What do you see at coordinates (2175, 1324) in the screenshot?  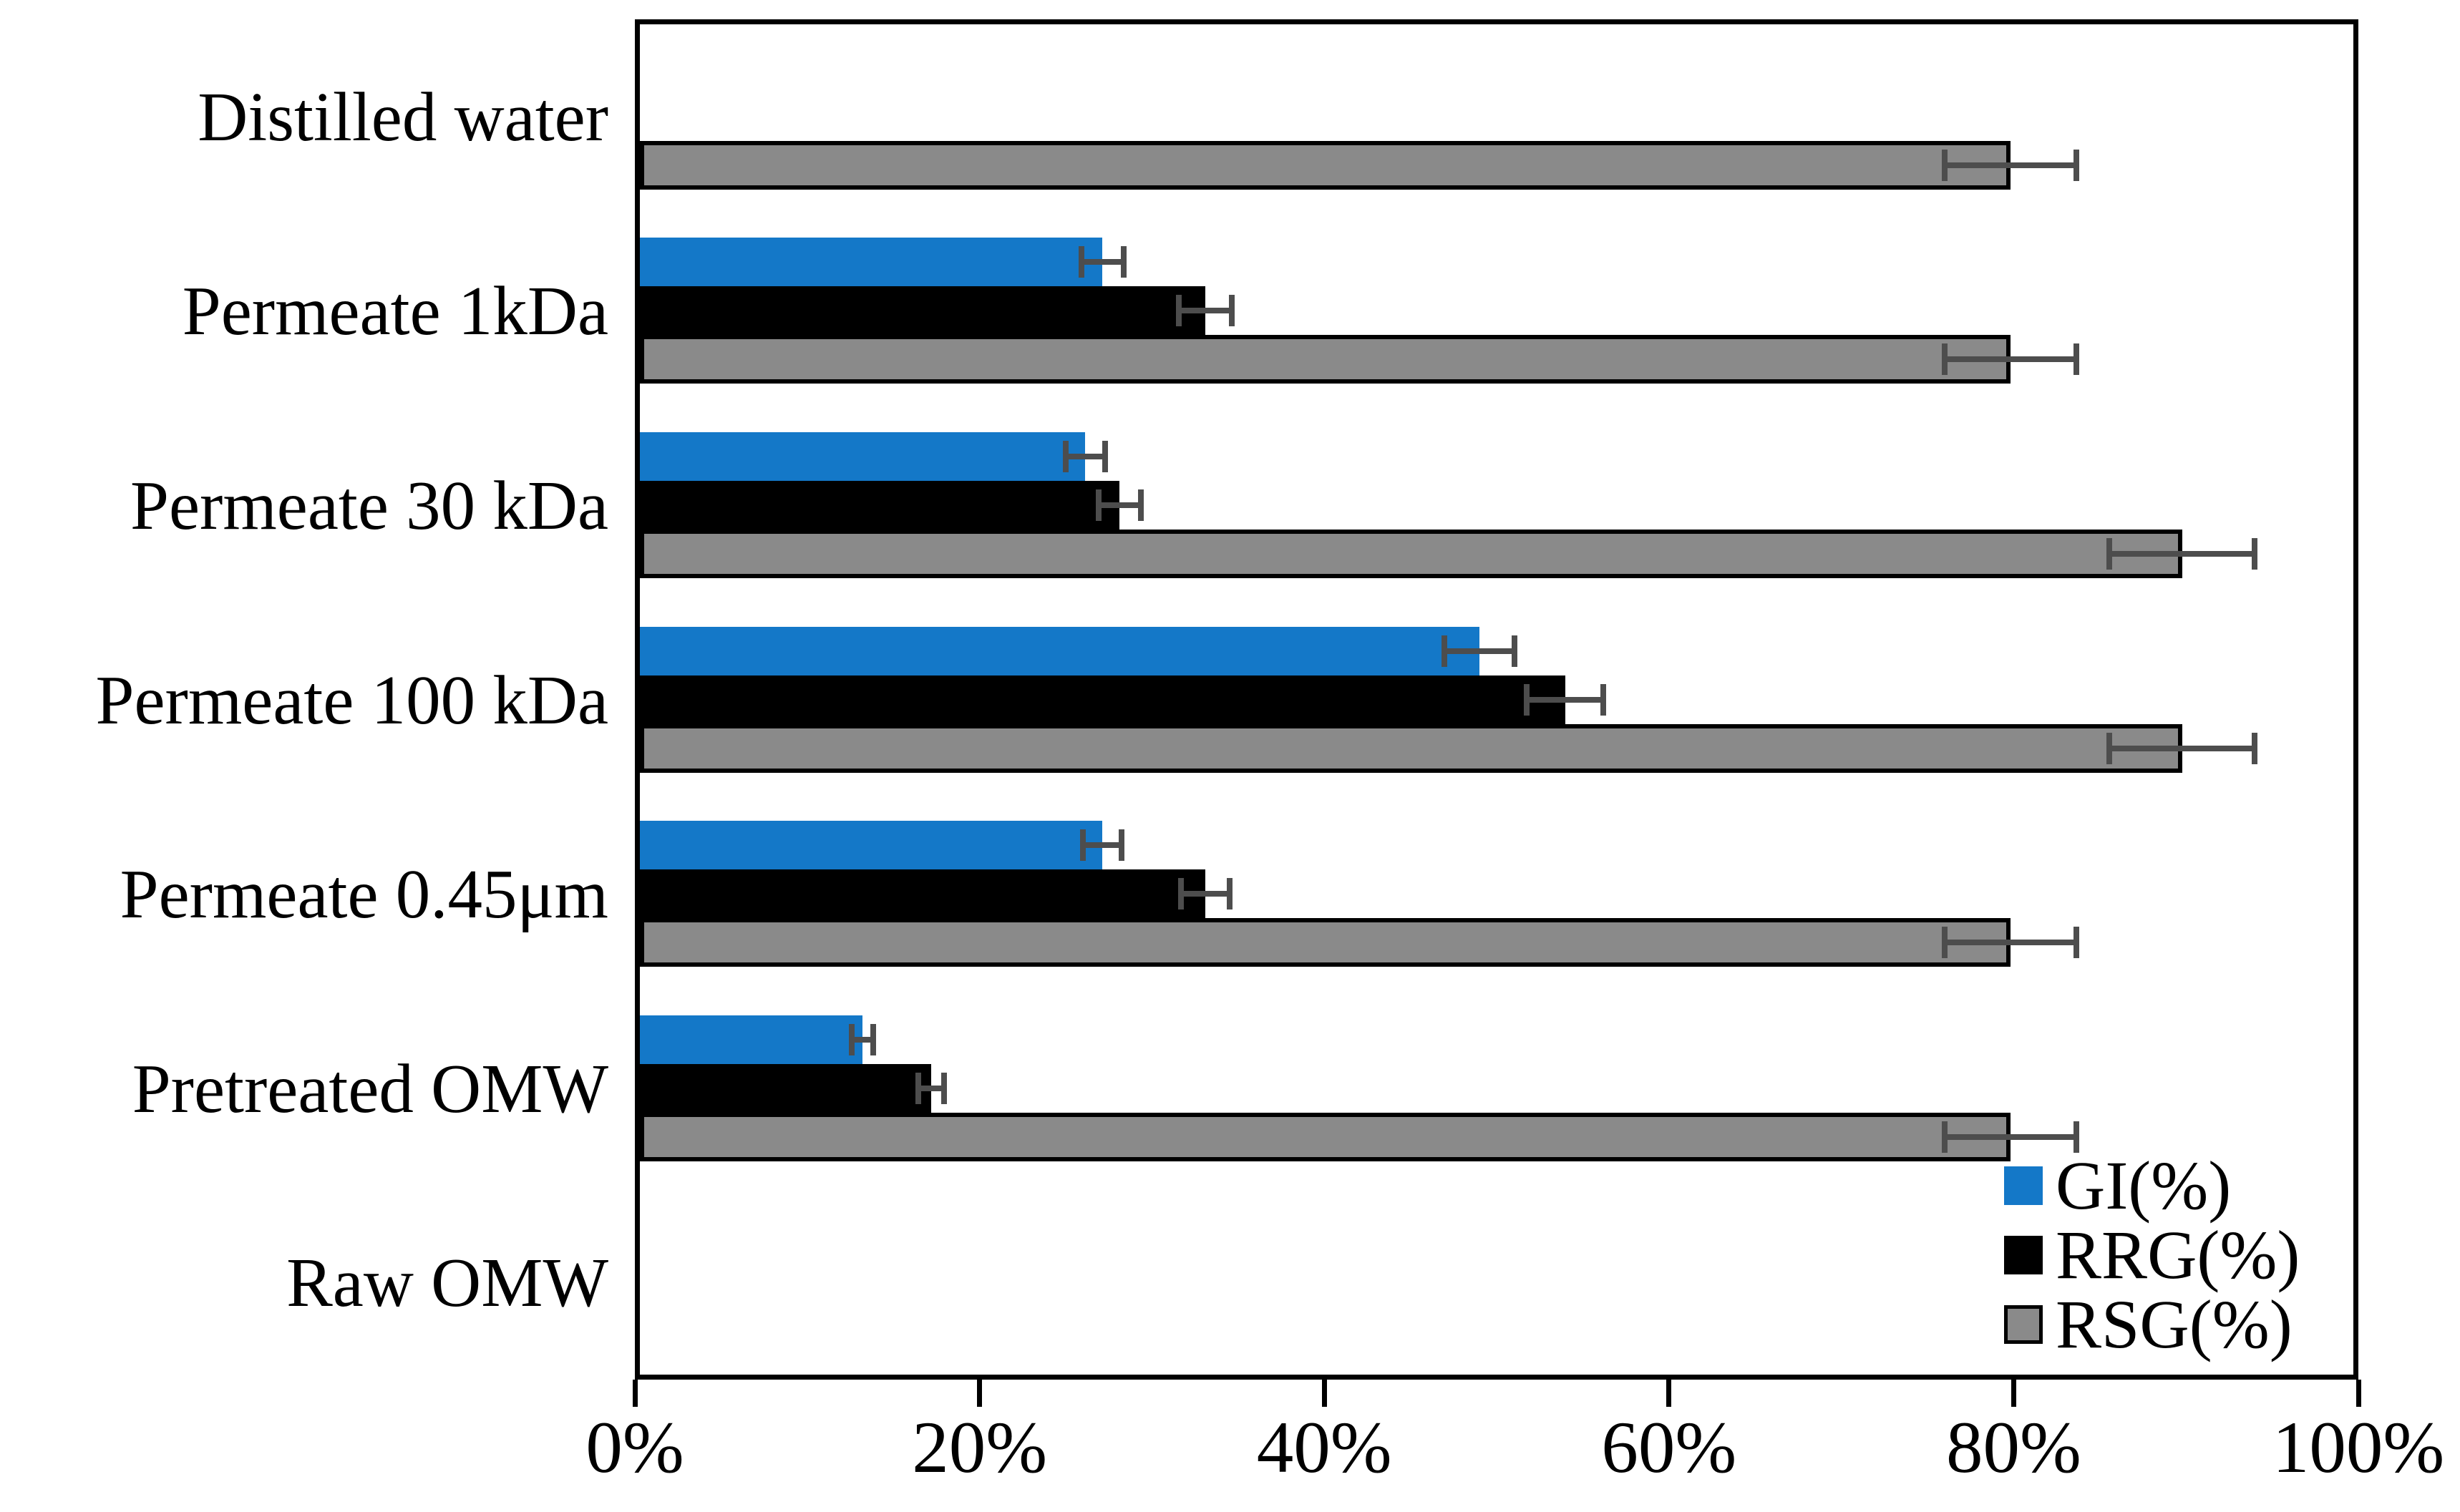 I see `legend-label: RSG(%)` at bounding box center [2175, 1324].